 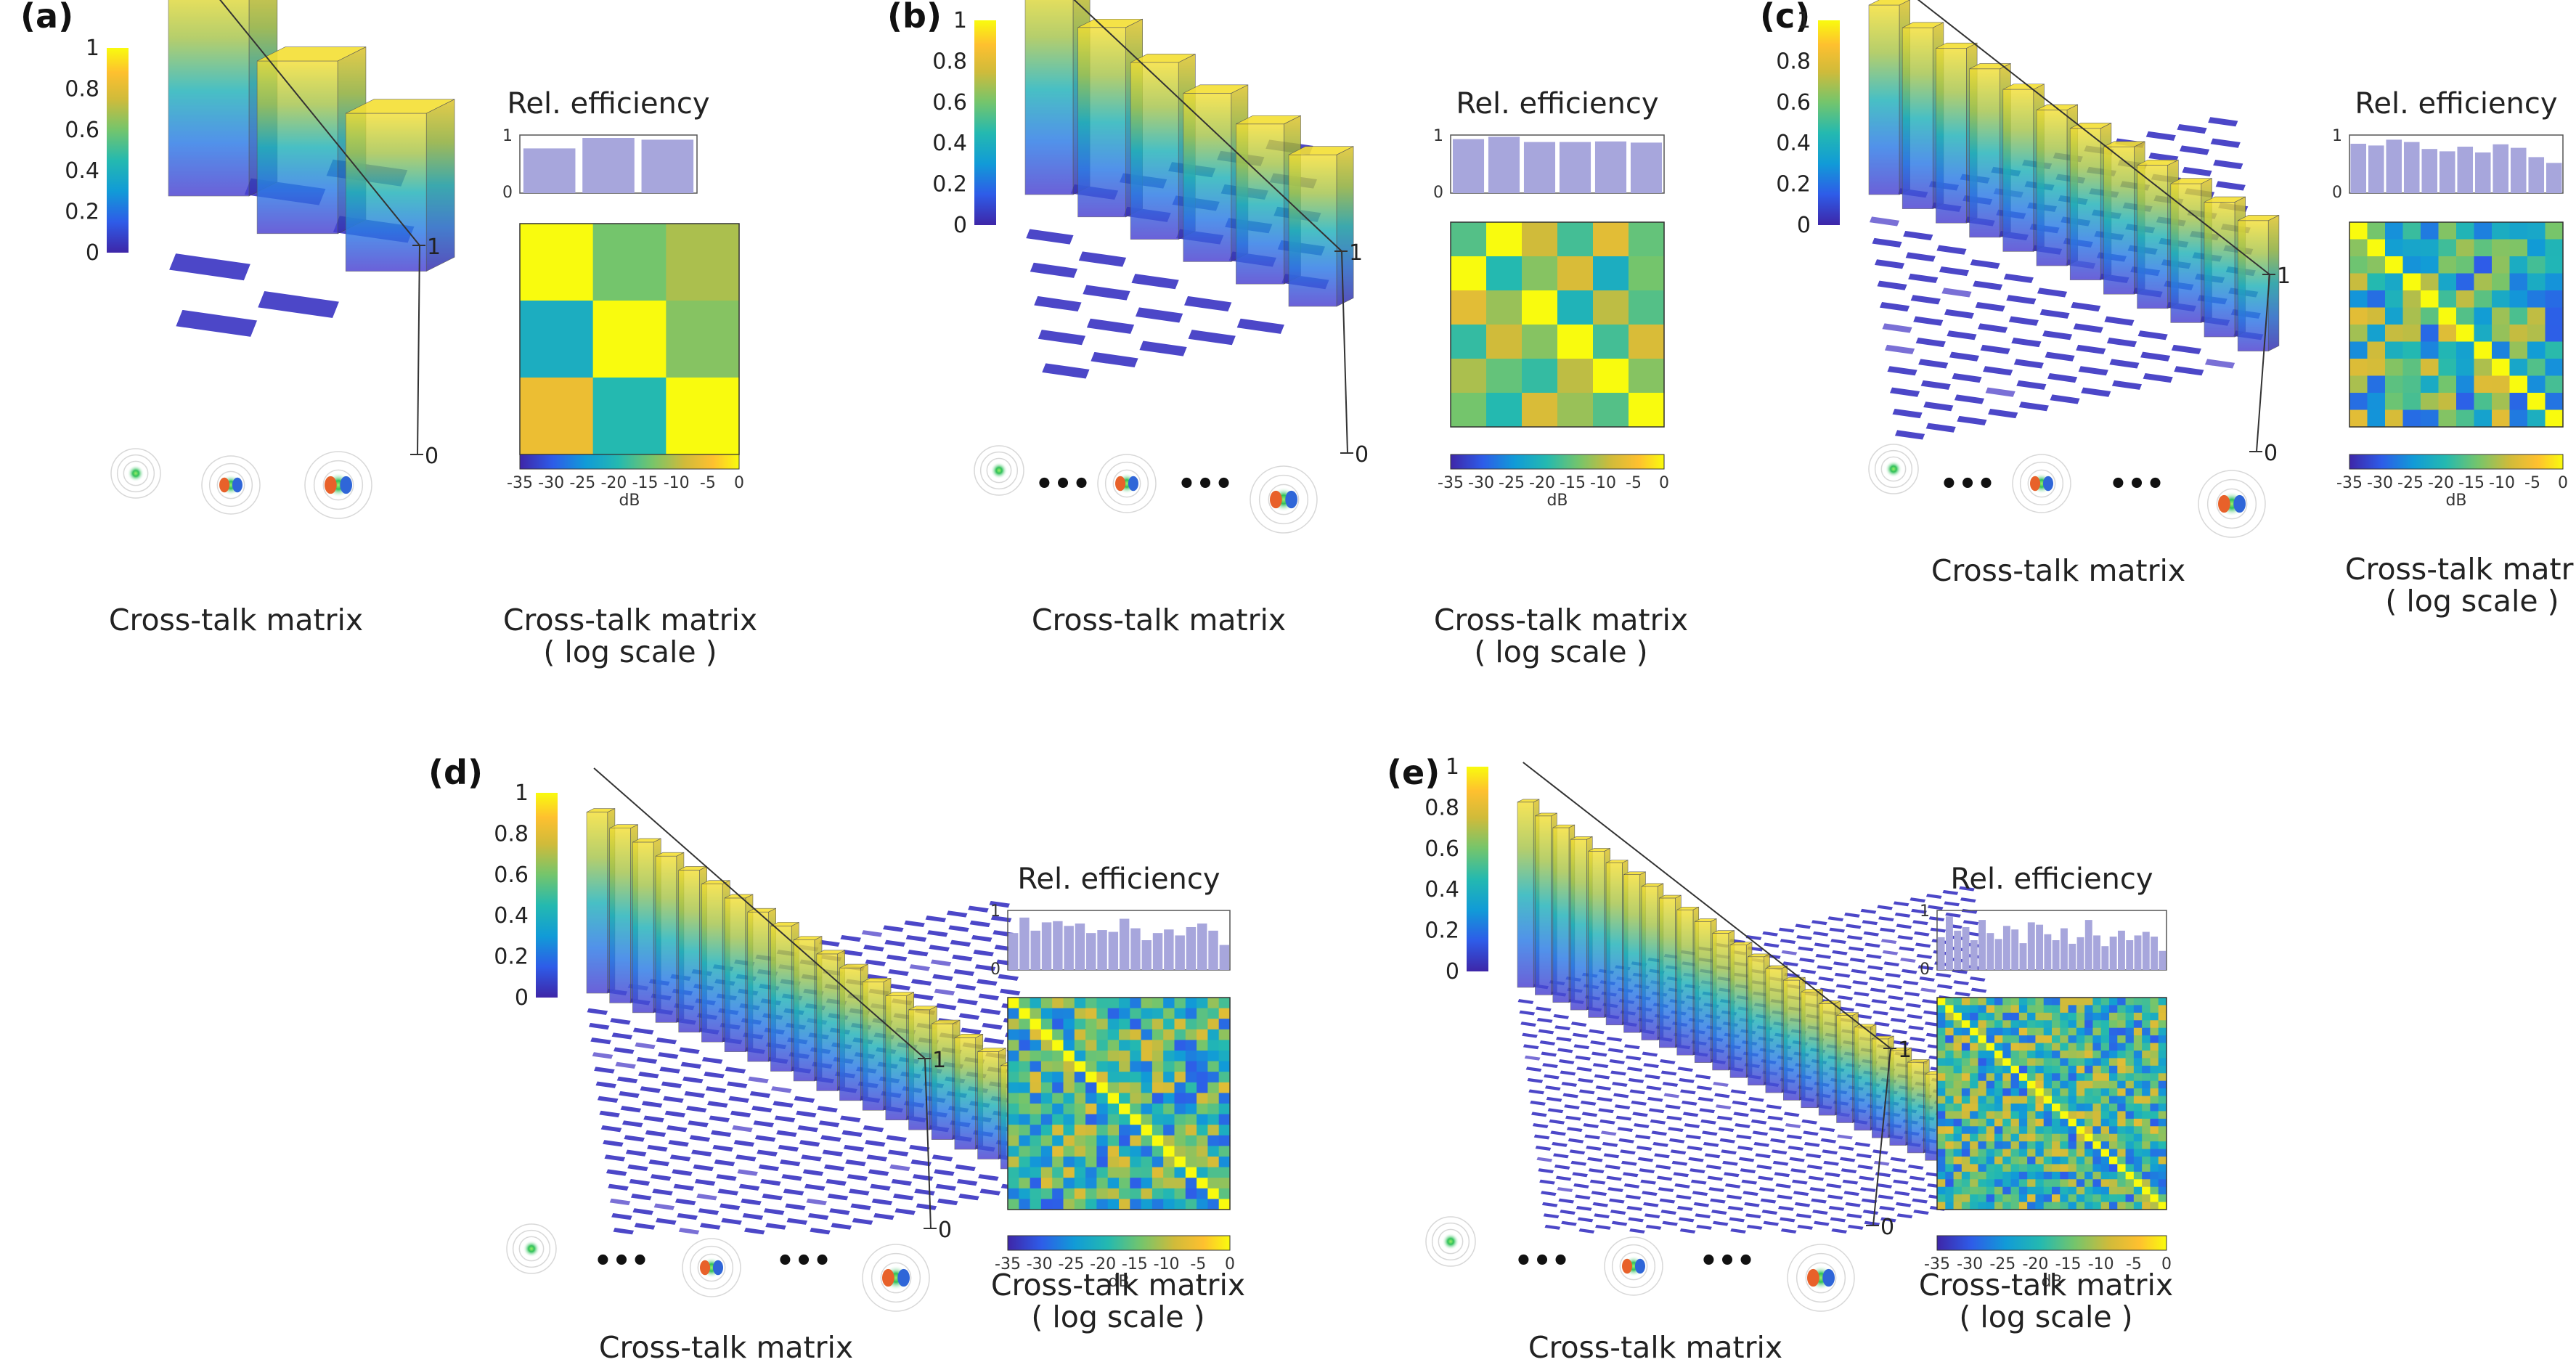 I want to click on heatmap-colorbar-tick: -20, so click(x=1542, y=483).